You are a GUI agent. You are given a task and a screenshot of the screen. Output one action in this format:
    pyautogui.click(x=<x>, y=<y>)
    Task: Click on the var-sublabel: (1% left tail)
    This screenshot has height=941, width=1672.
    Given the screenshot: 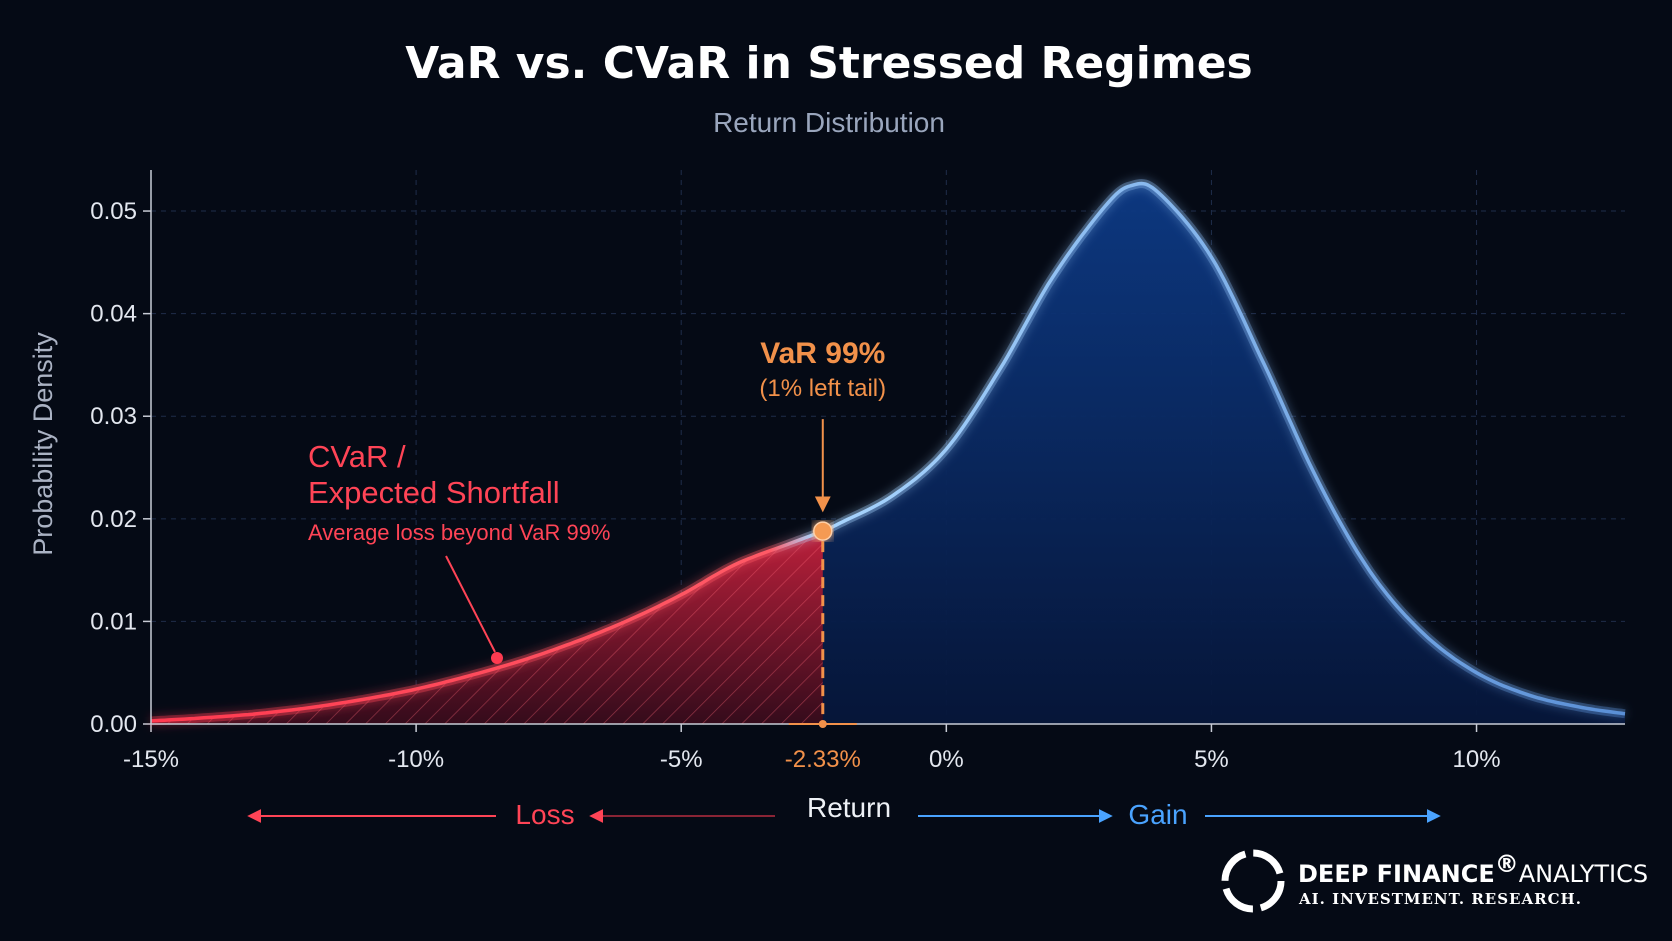 What is the action you would take?
    pyautogui.click(x=822, y=388)
    